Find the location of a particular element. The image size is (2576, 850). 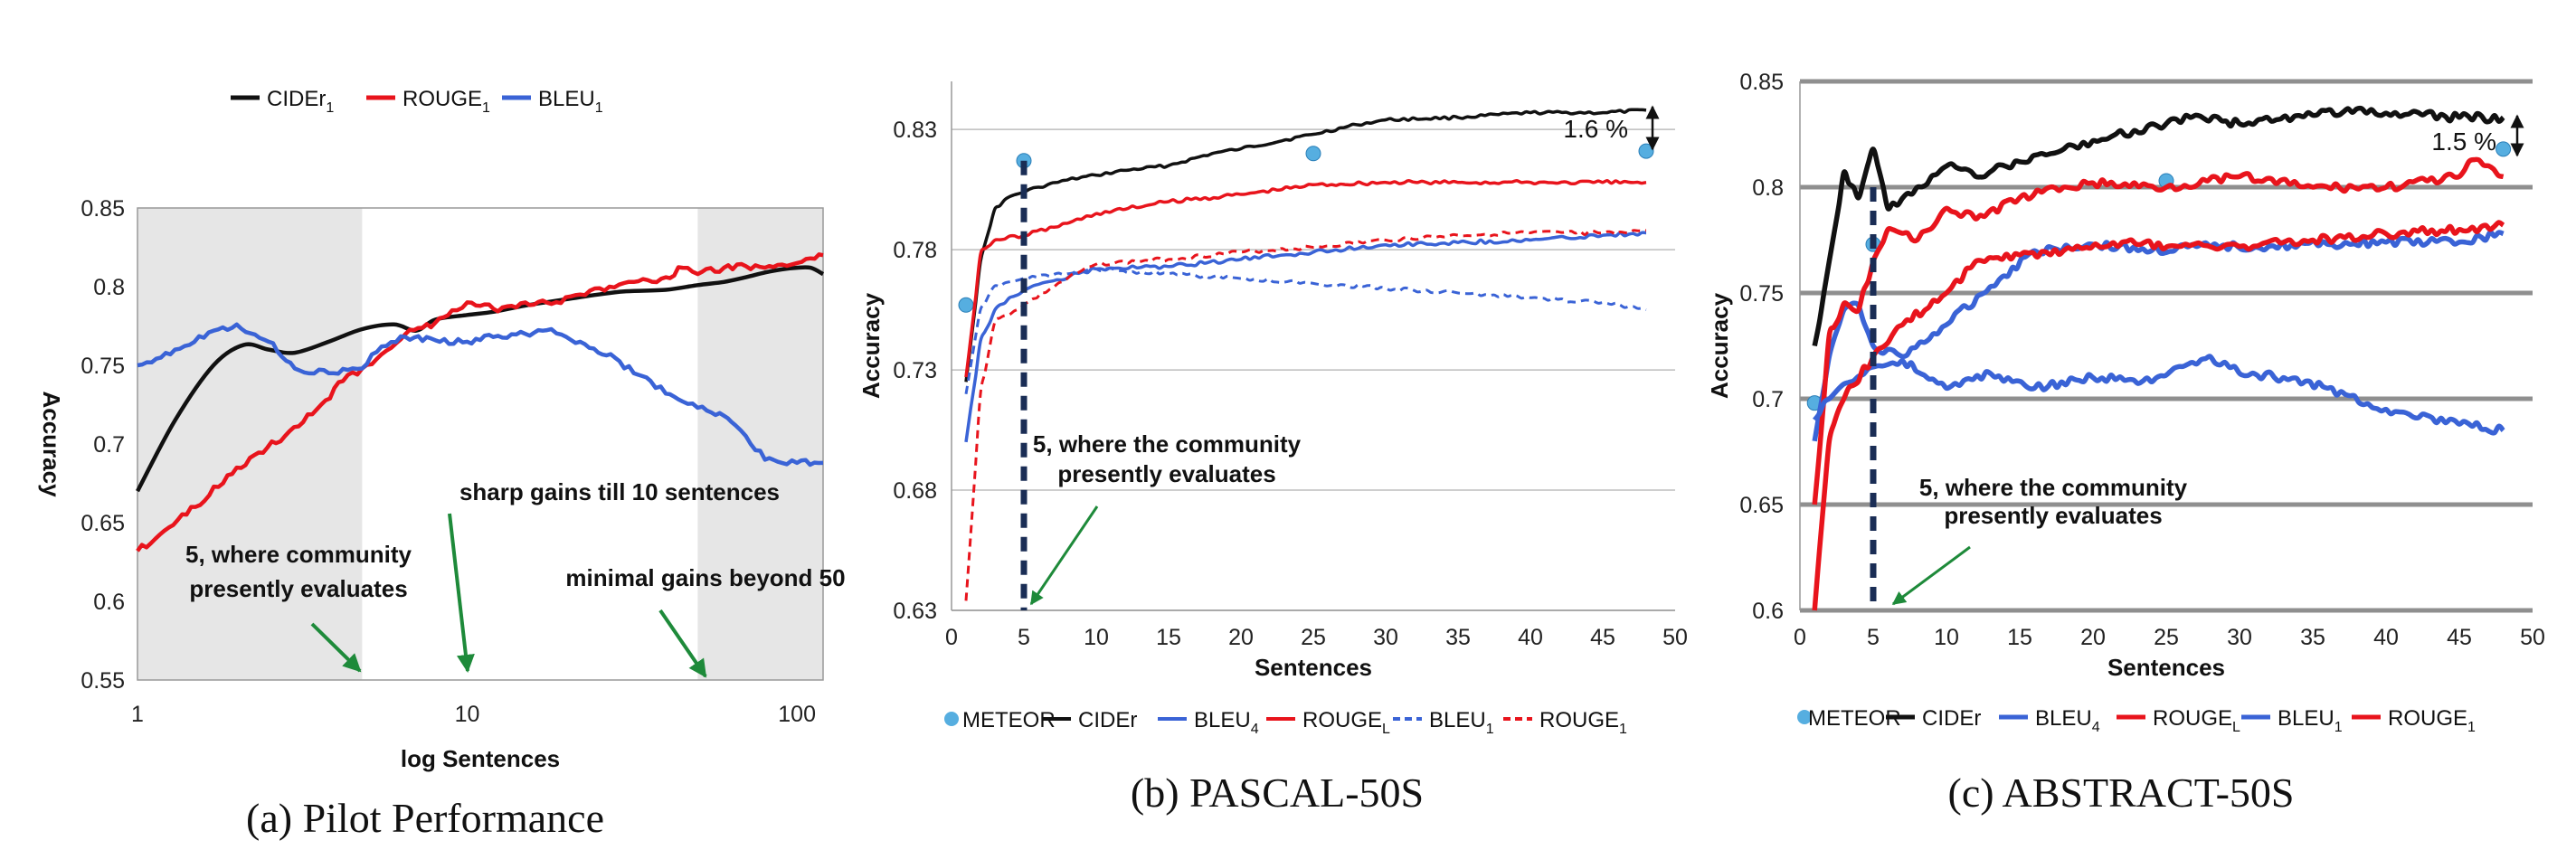

y-tick-label: 0.73 is located at coordinates (915, 371).